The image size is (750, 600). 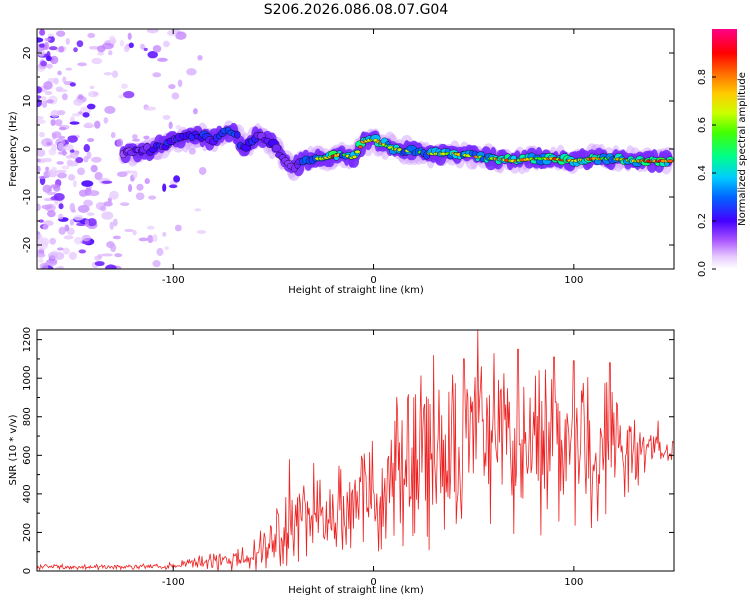 What do you see at coordinates (27, 493) in the screenshot?
I see `snr-y-tick-label: 400` at bounding box center [27, 493].